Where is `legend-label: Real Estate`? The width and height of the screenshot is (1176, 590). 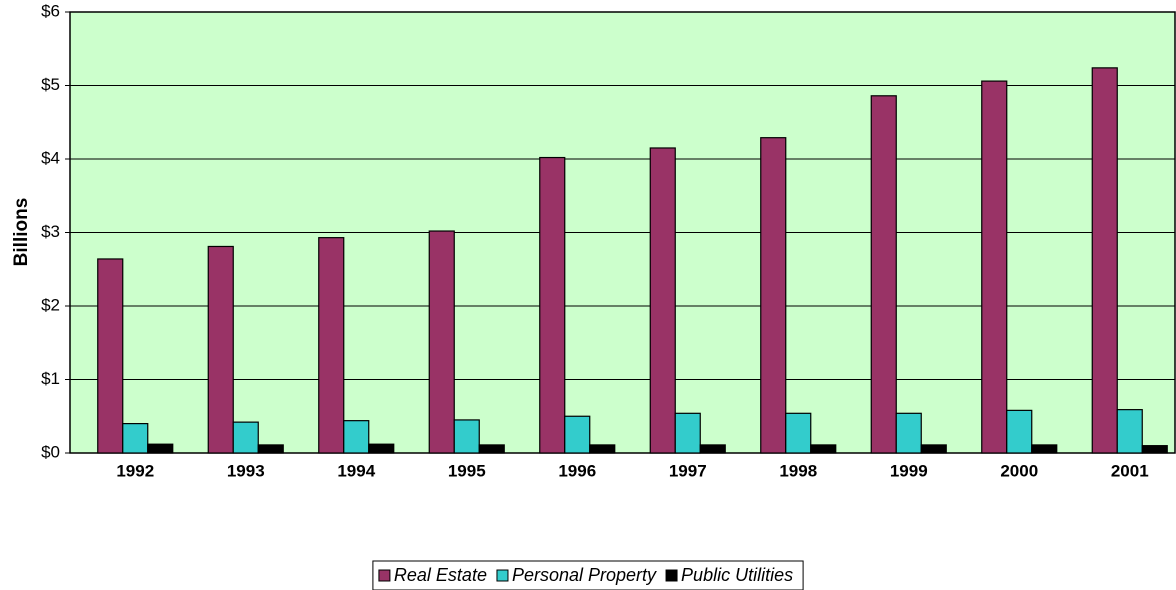
legend-label: Real Estate is located at coordinates (440, 575).